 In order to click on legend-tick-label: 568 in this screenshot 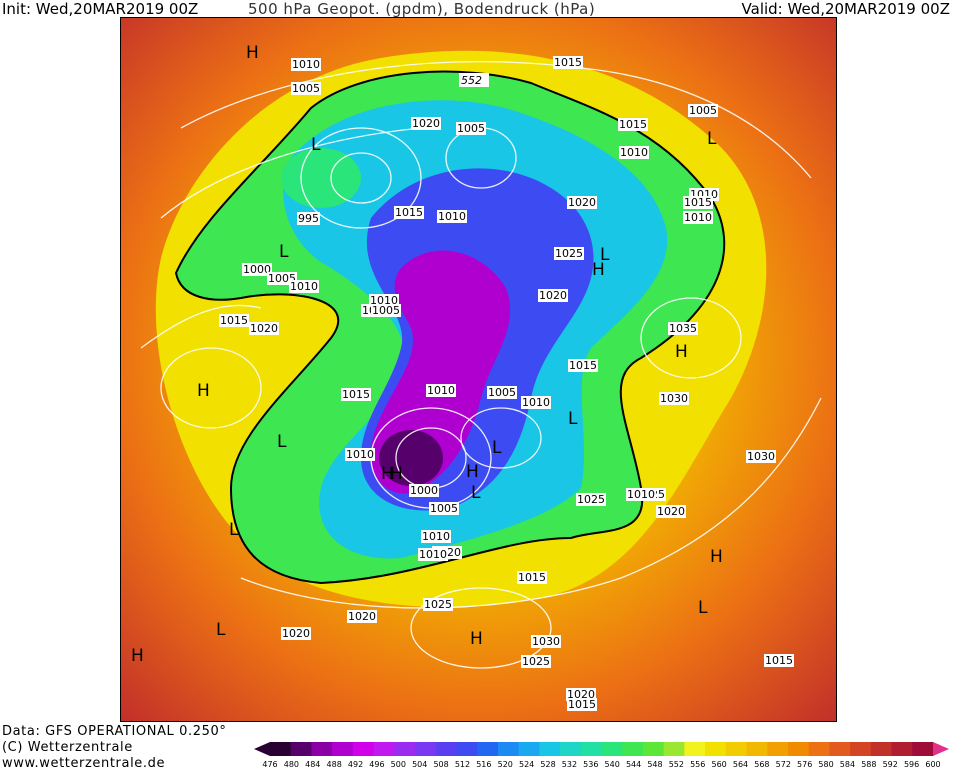, I will do `click(761, 764)`.